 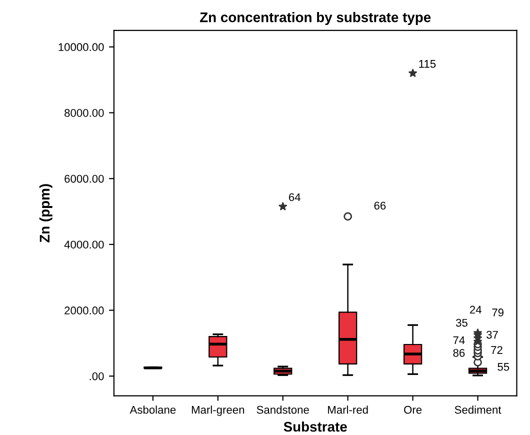 I want to click on x-tick-label: Marl-green, so click(x=218, y=411).